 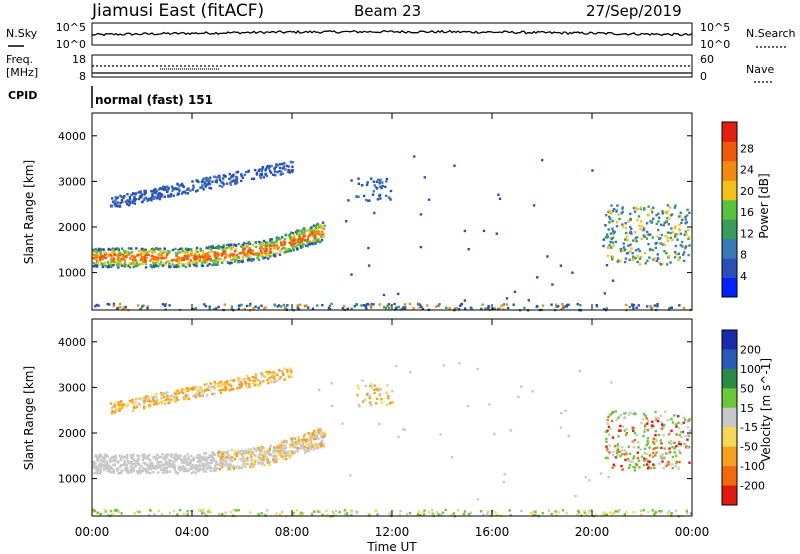 What do you see at coordinates (29, 418) in the screenshot?
I see `velocity-y-label: Slant Range [km]` at bounding box center [29, 418].